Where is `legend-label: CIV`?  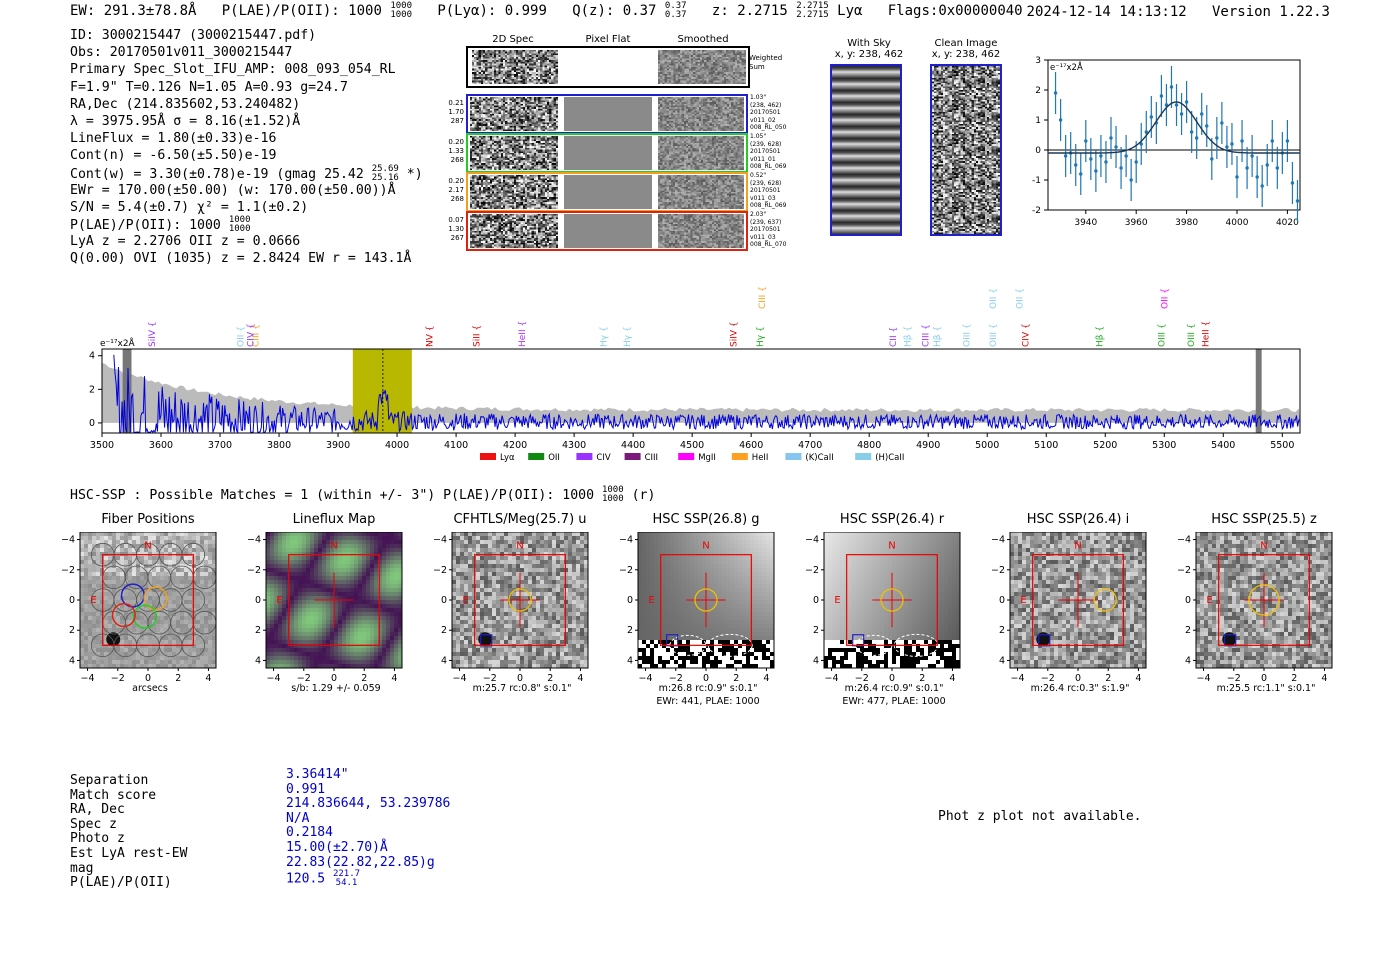
legend-label: CIV is located at coordinates (603, 458).